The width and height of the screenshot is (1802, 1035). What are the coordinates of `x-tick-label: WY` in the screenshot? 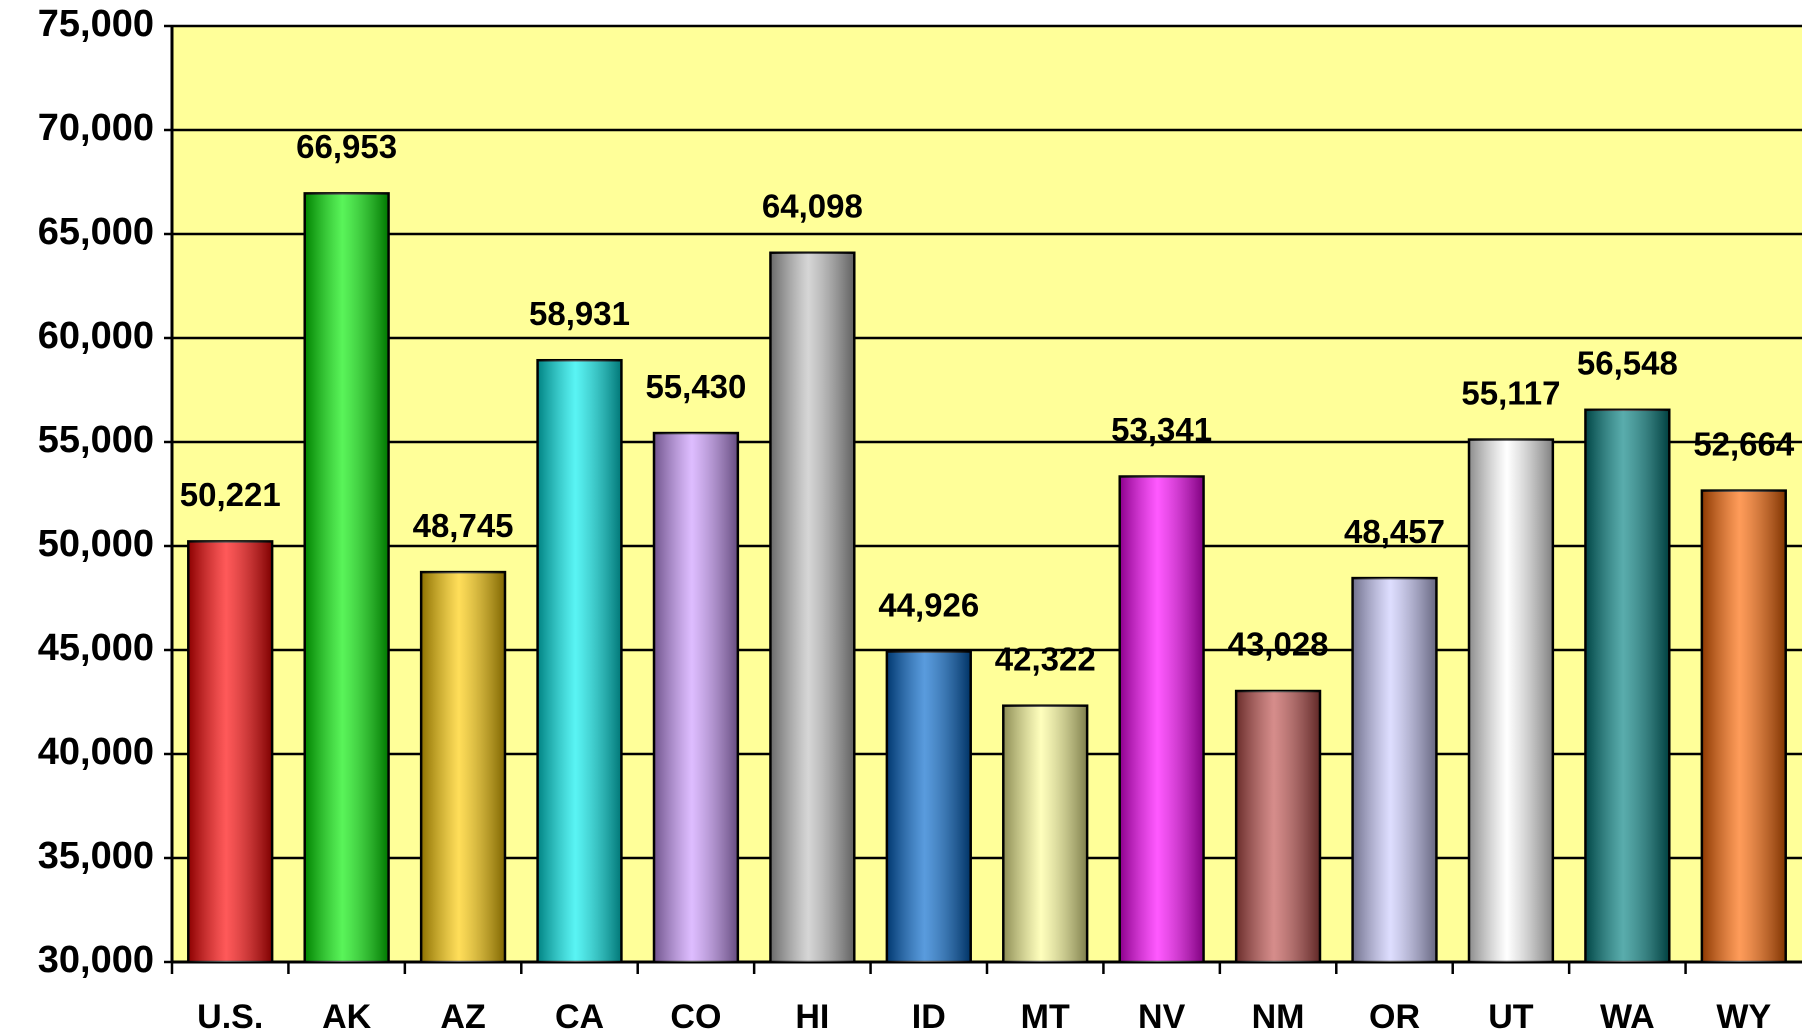 It's located at (1743, 1016).